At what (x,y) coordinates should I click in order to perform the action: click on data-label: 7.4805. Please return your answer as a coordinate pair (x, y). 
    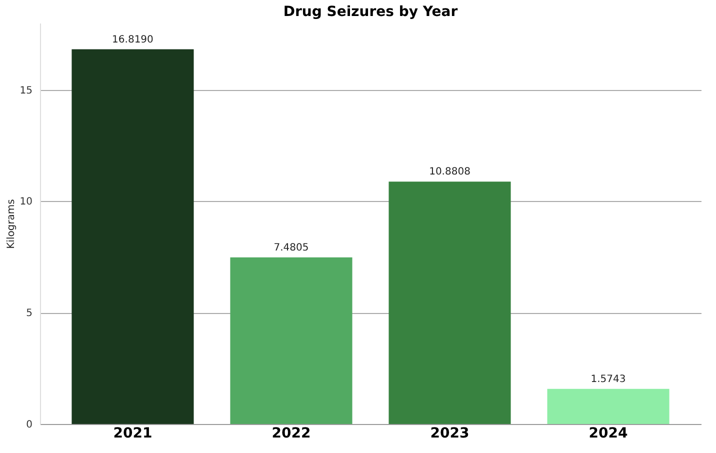
    Looking at the image, I should click on (291, 248).